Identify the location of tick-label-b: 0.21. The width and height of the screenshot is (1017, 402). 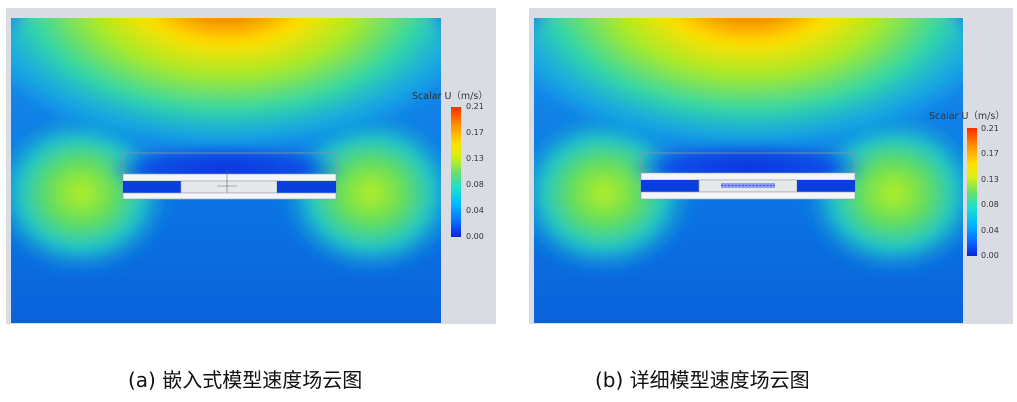
(990, 128).